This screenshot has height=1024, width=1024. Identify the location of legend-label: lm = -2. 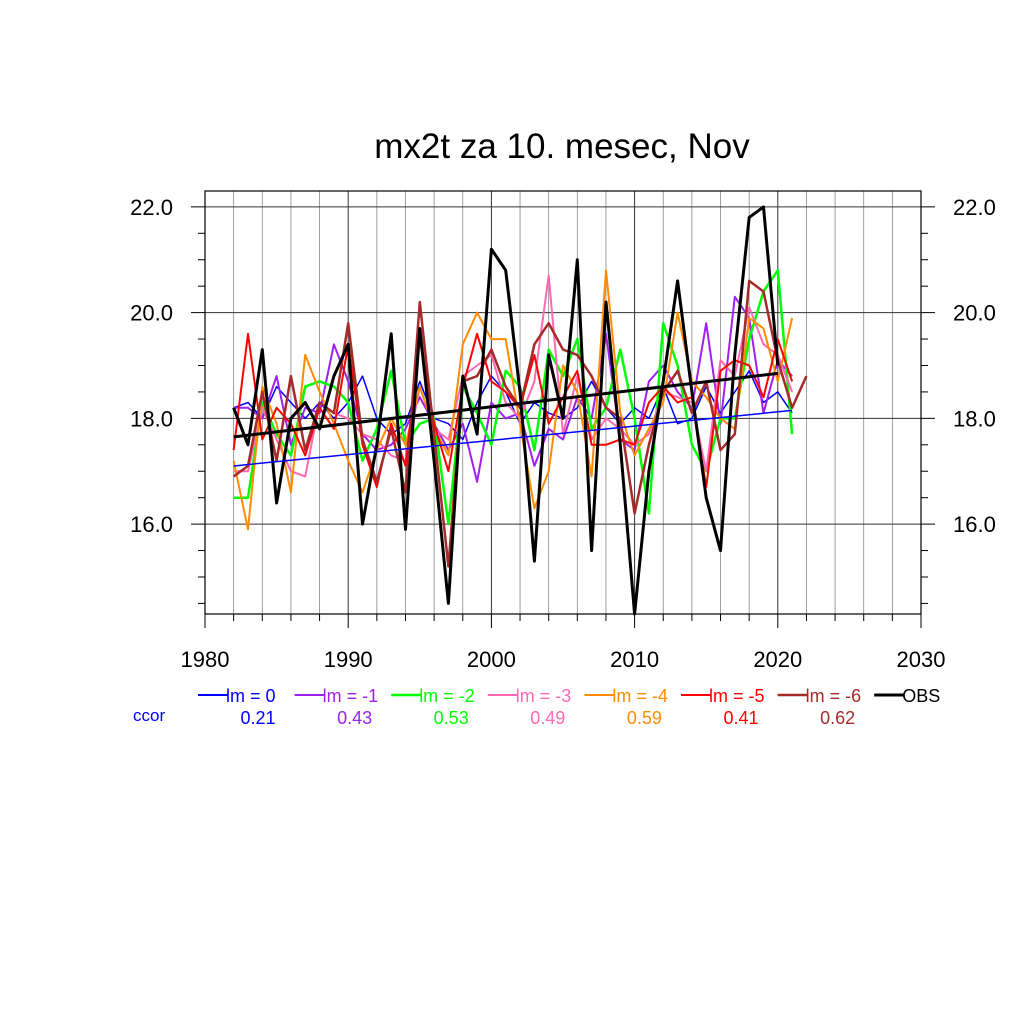
(447, 696).